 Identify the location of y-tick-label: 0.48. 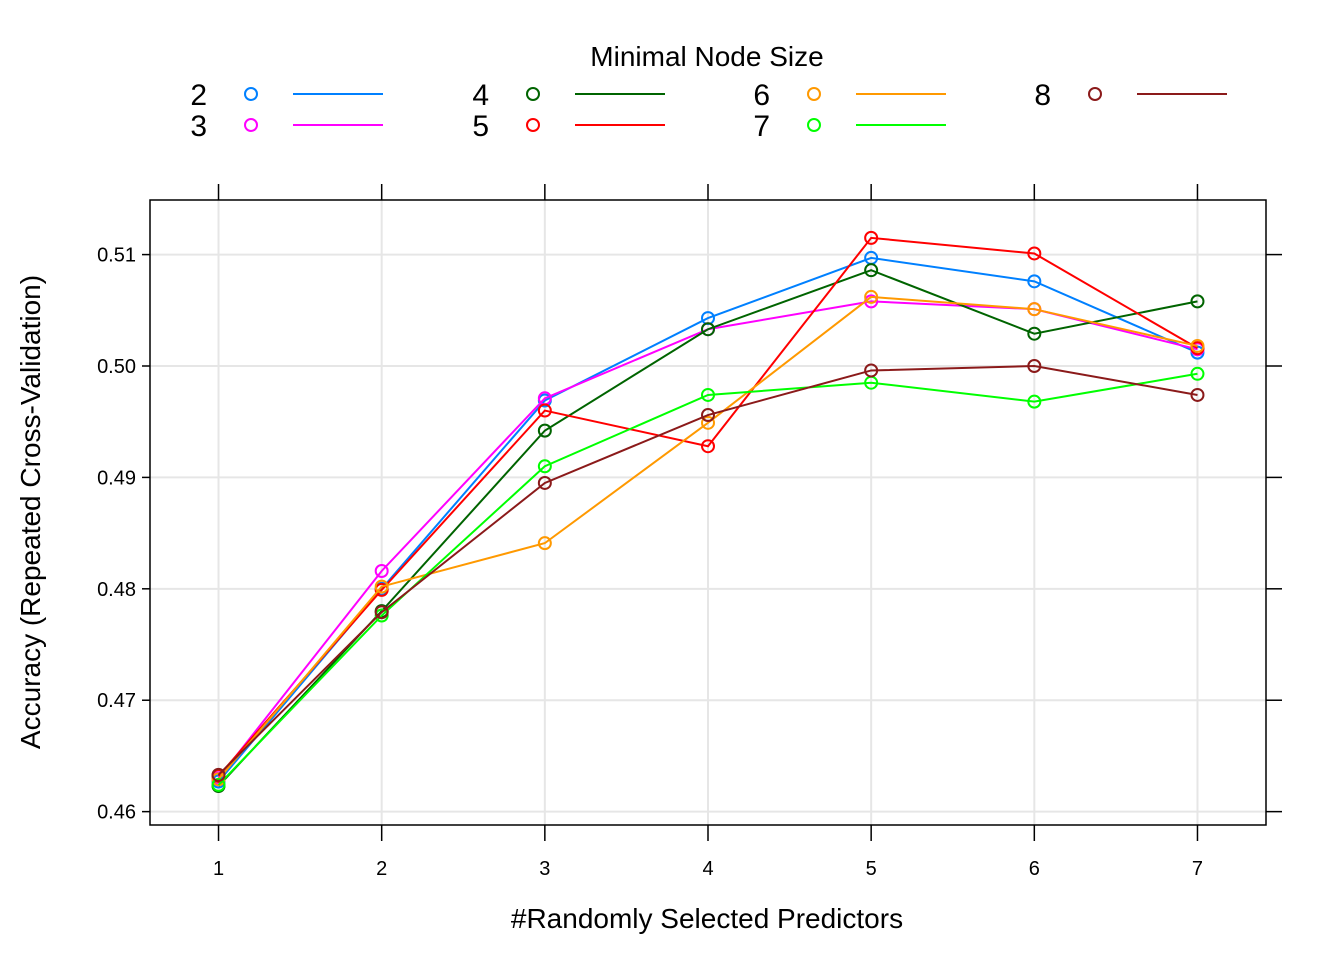
(116, 590).